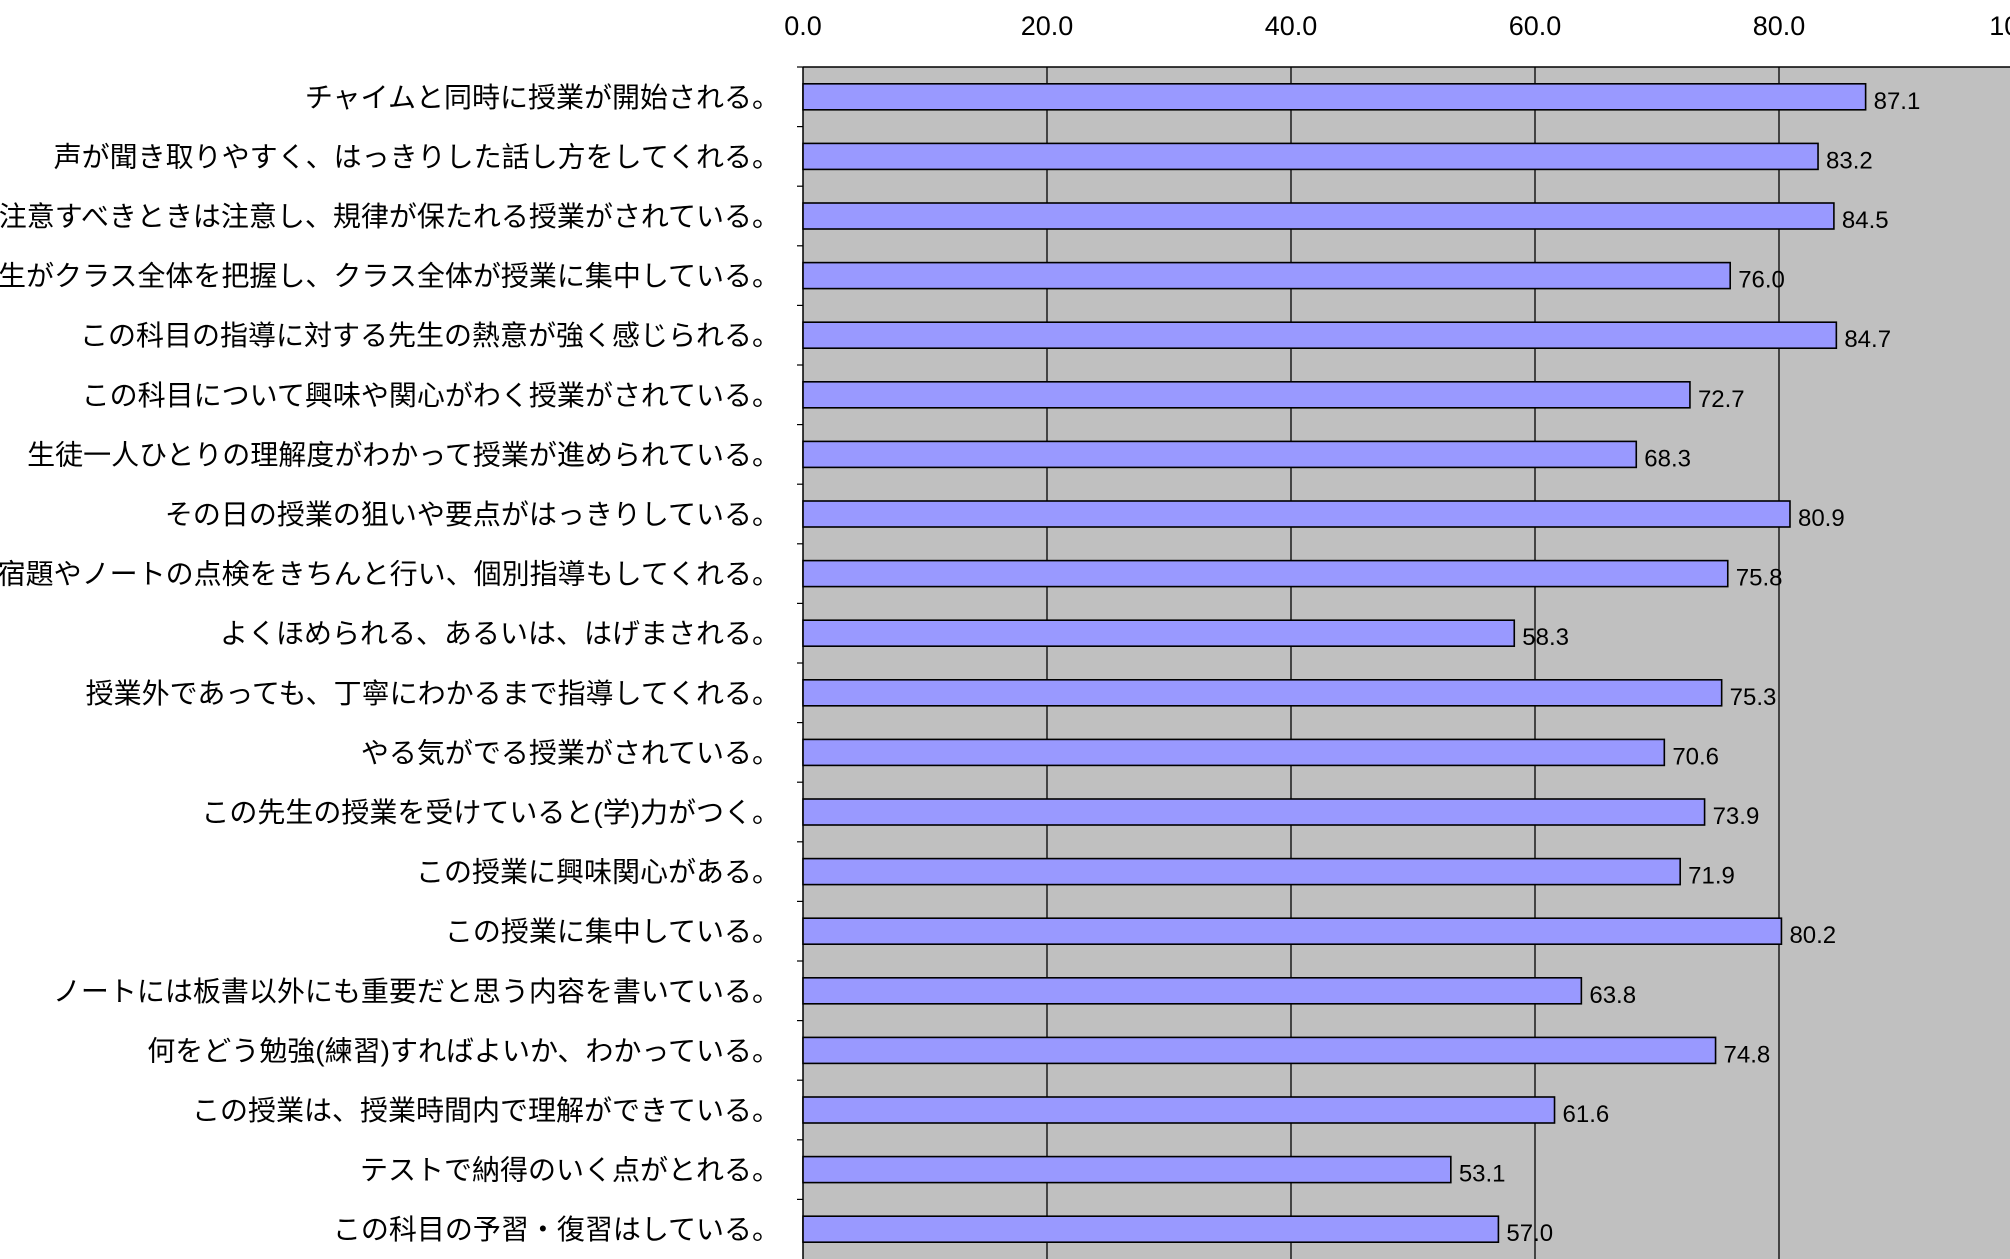 This screenshot has width=2010, height=1259. Describe the element at coordinates (570, 752) in the screenshot. I see `category-label: やる気がでる授業がされている。` at that location.